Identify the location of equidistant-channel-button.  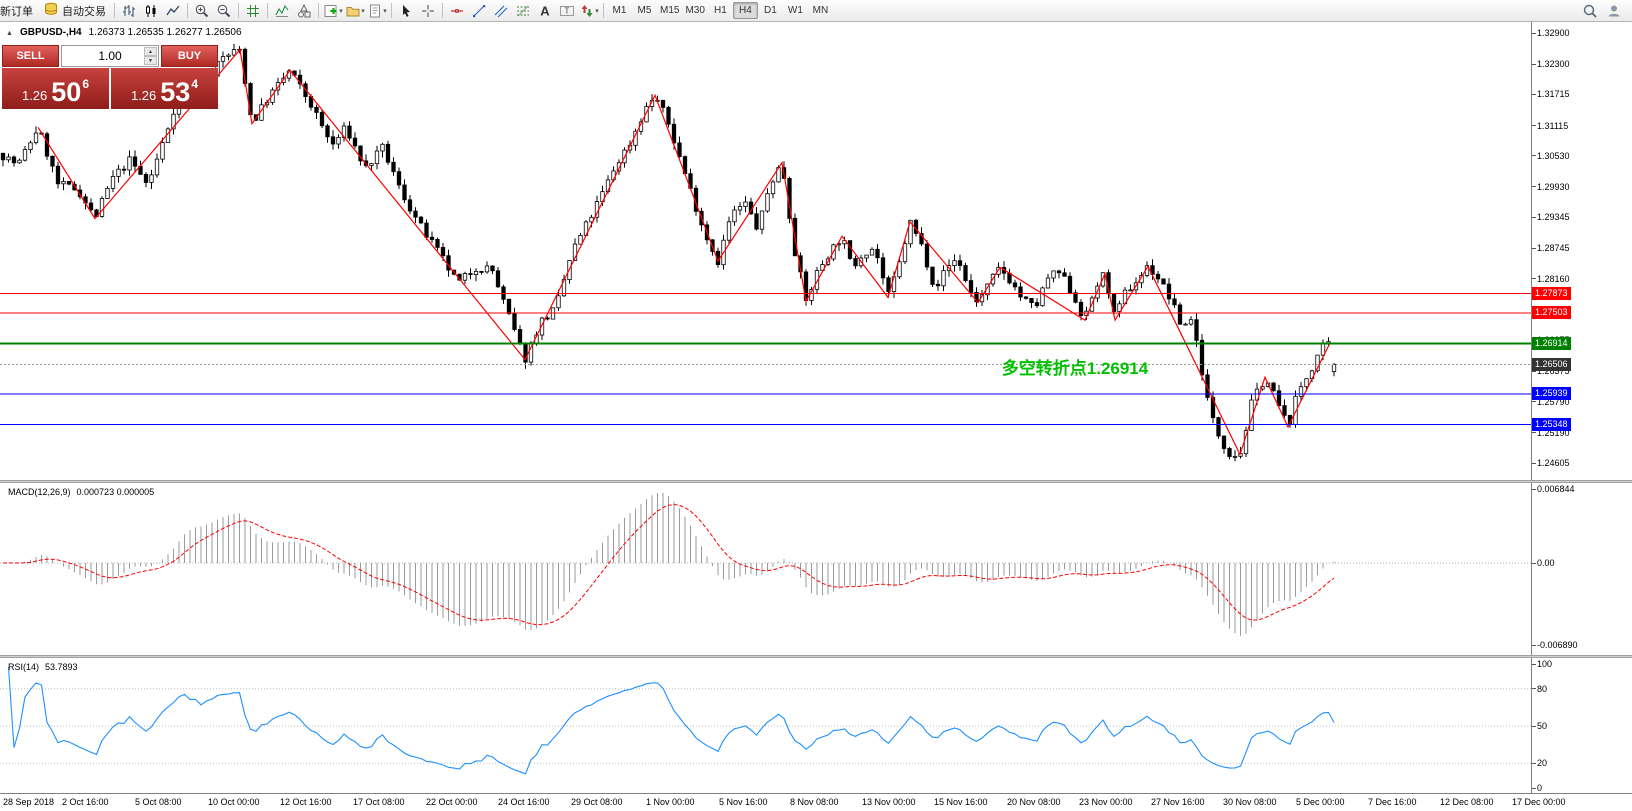
(501, 10).